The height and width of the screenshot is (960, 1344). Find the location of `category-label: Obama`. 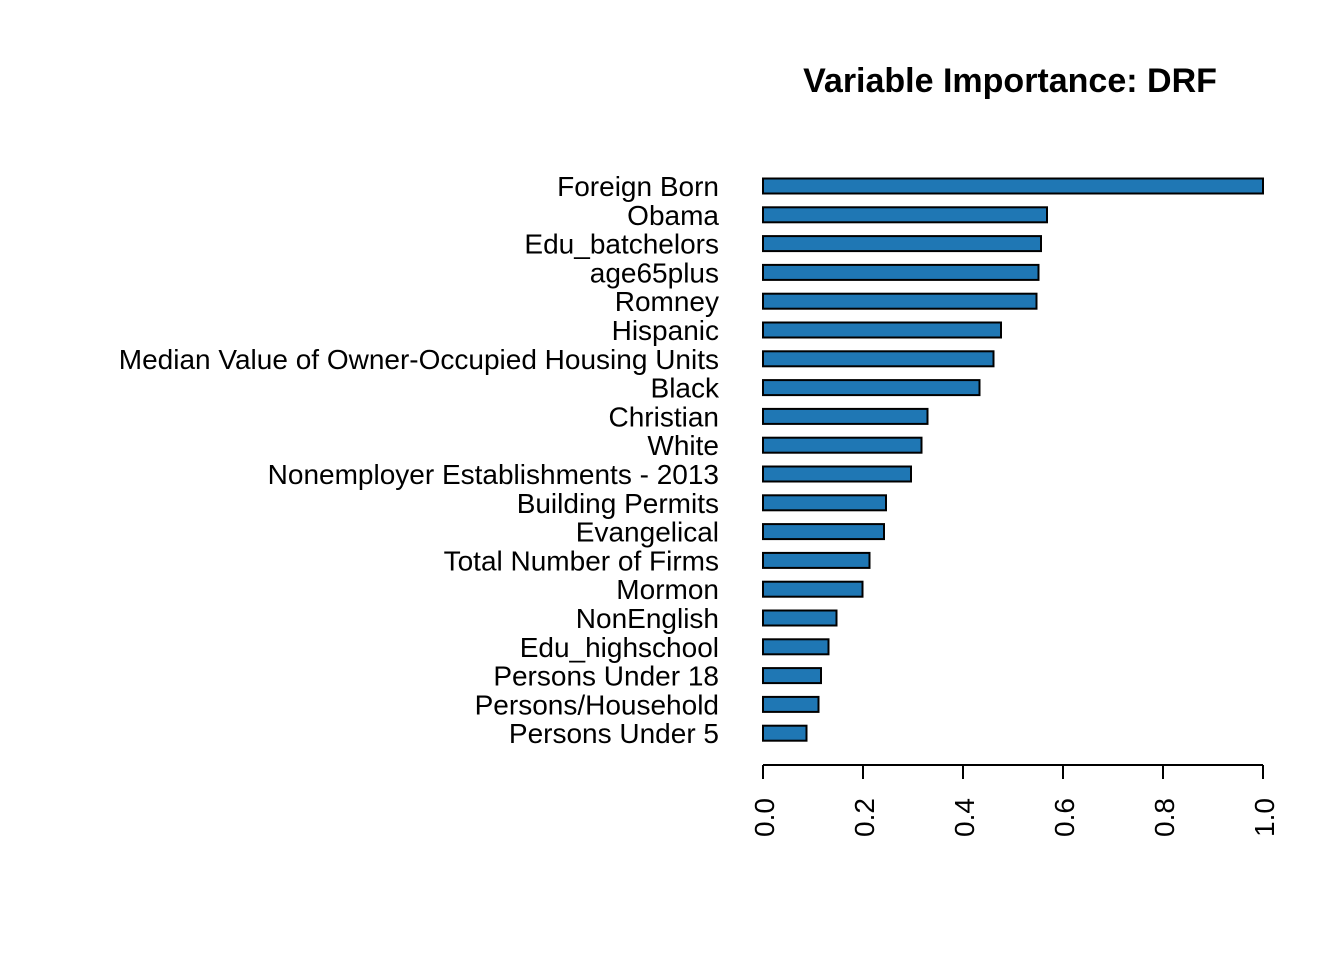

category-label: Obama is located at coordinates (673, 215).